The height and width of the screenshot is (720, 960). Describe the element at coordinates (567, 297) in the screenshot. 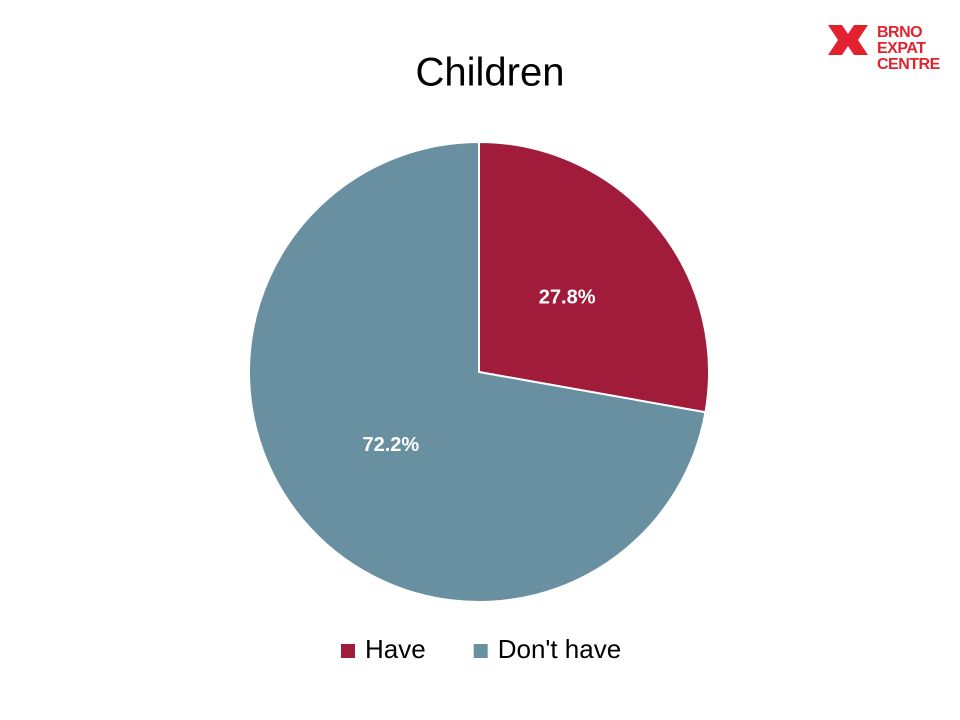

I see `data-label: 27.8%` at that location.